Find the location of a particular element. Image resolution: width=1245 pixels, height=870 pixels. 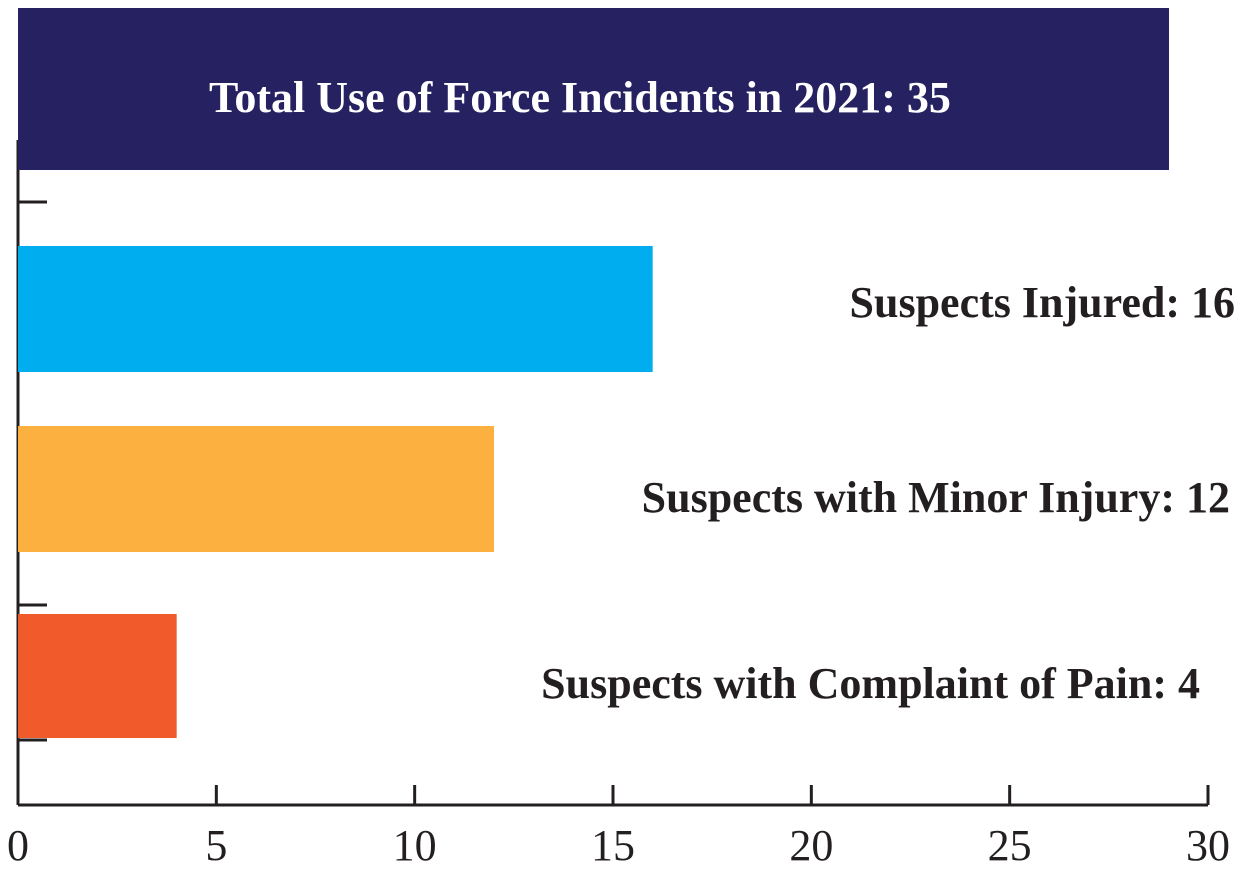

x-tick-label: 10 is located at coordinates (415, 845).